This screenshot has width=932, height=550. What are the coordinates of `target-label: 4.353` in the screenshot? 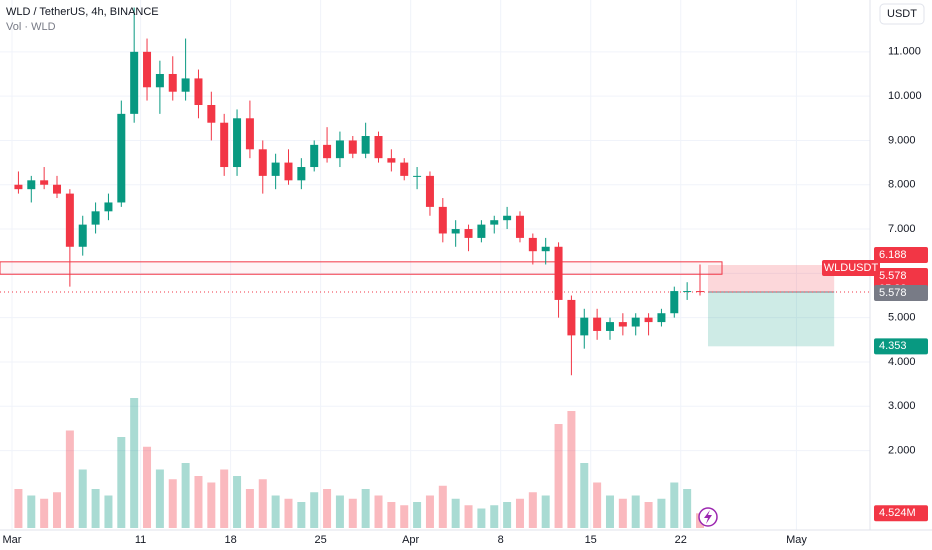 It's located at (893, 346).